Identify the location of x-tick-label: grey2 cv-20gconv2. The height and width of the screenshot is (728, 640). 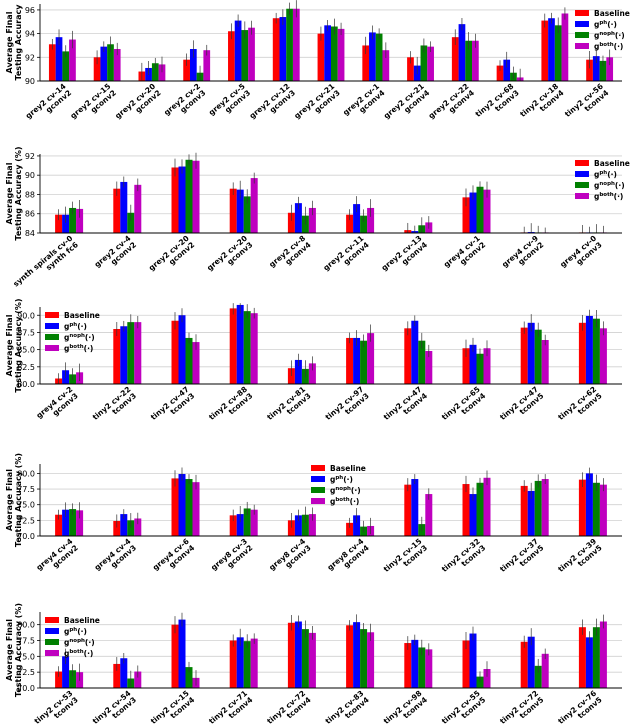
(171, 256).